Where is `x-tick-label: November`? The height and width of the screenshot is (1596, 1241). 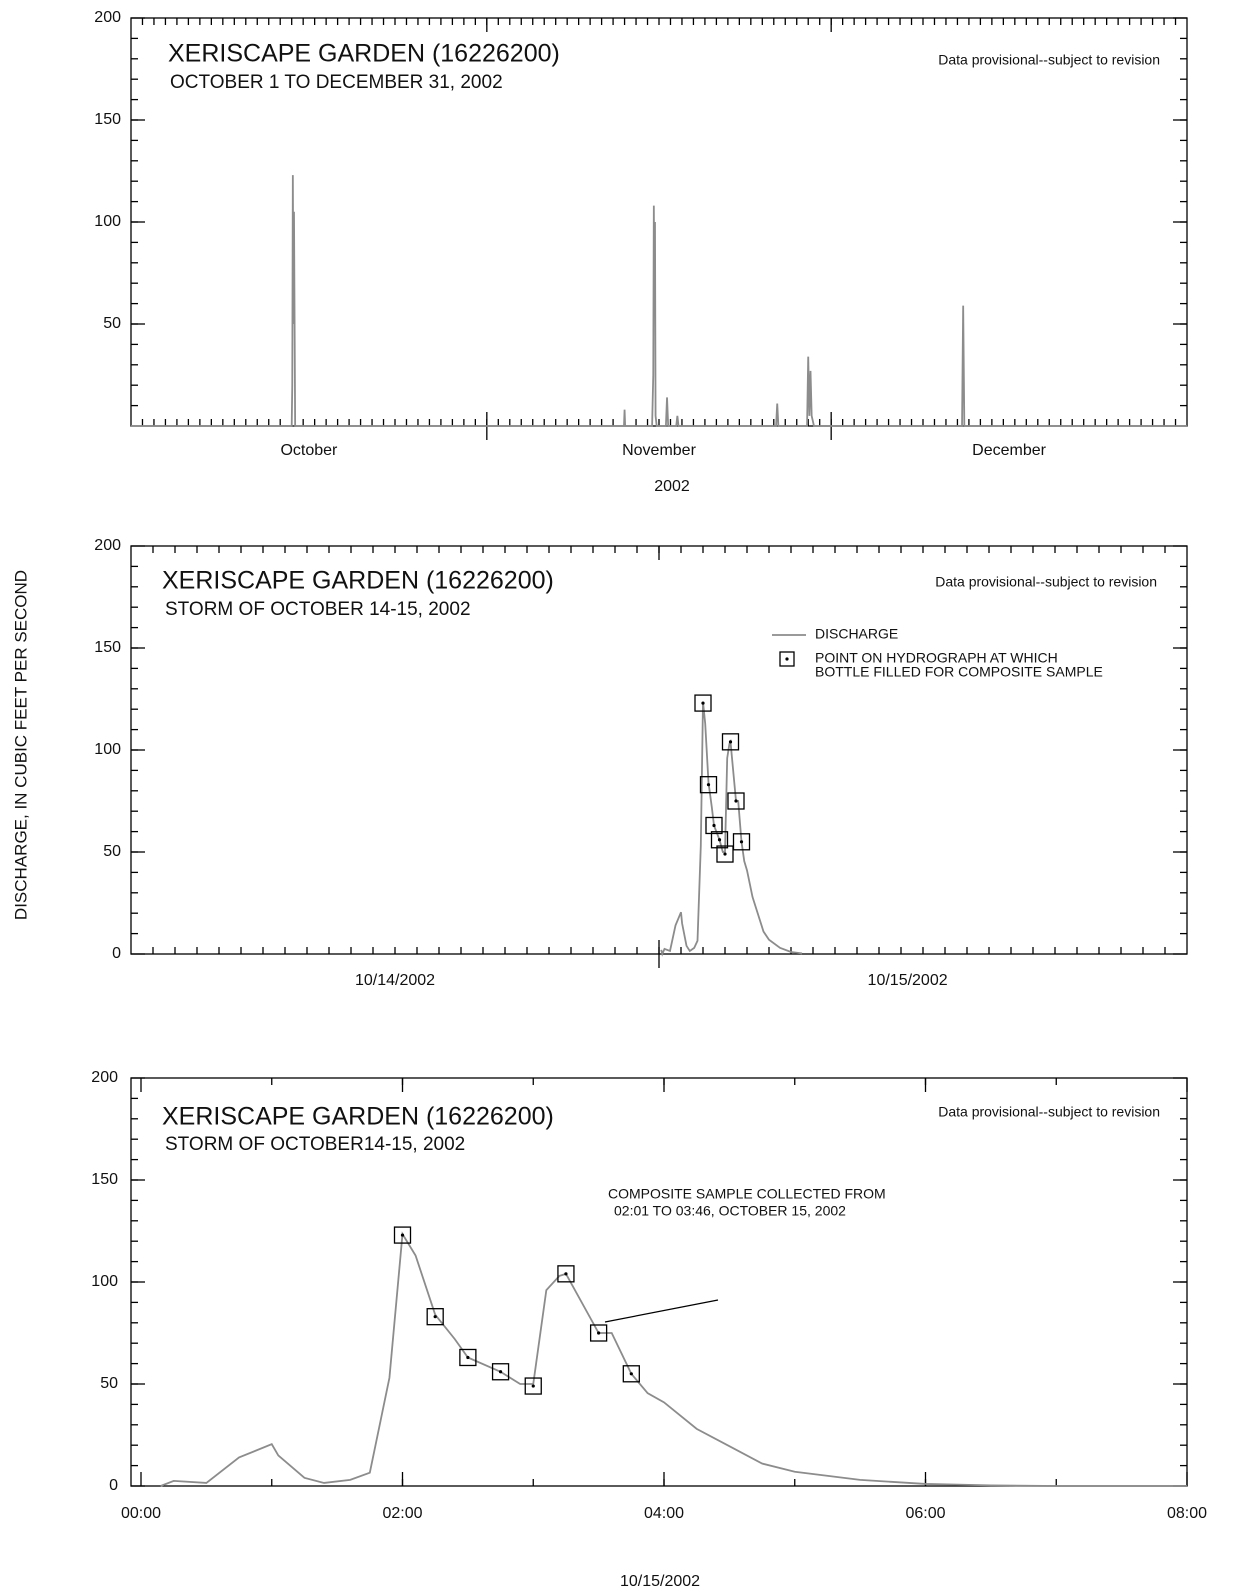
x-tick-label: November is located at coordinates (659, 450).